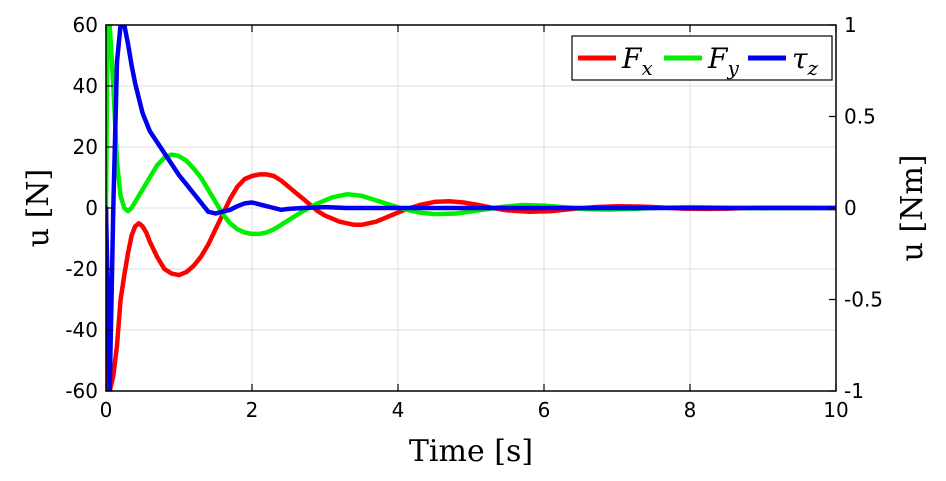  Describe the element at coordinates (81, 391) in the screenshot. I see `y-left-tick-label: -60` at that location.